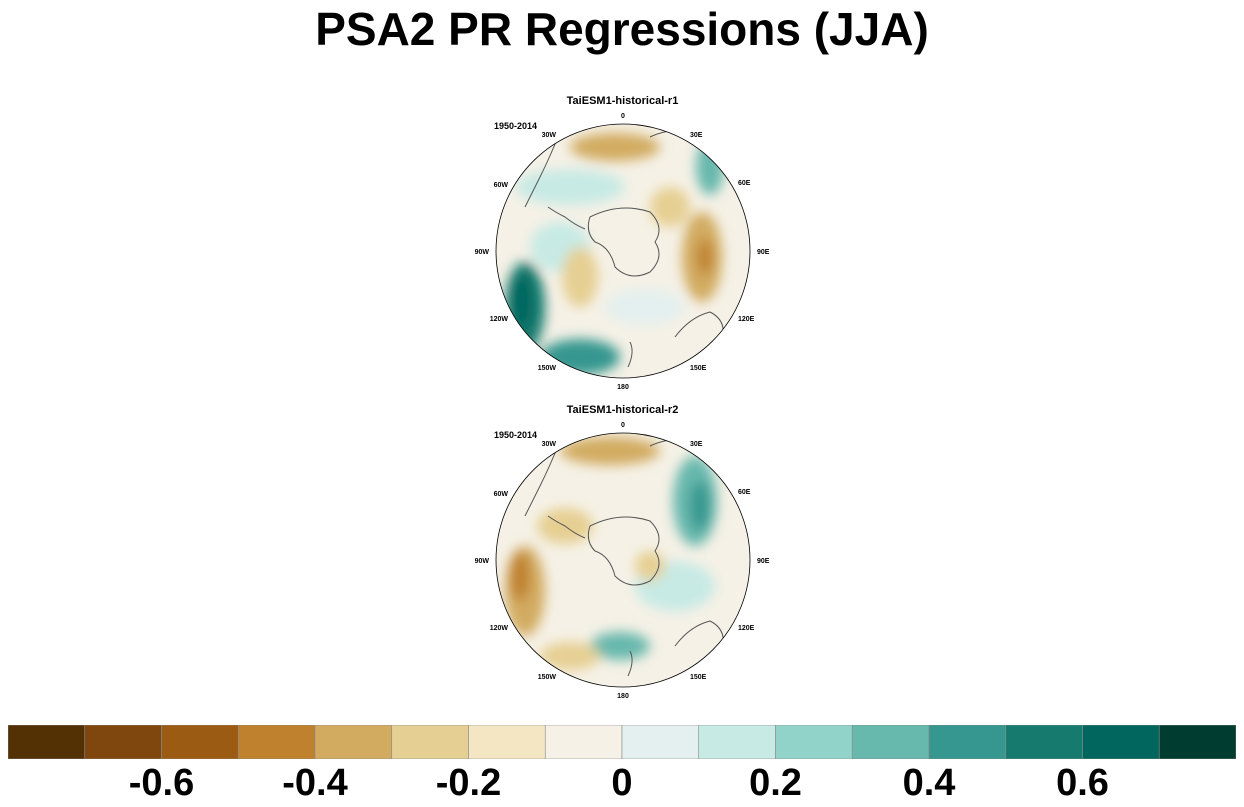 The width and height of the screenshot is (1244, 807). What do you see at coordinates (315, 783) in the screenshot?
I see `colorbar-tick-label: -0.4` at bounding box center [315, 783].